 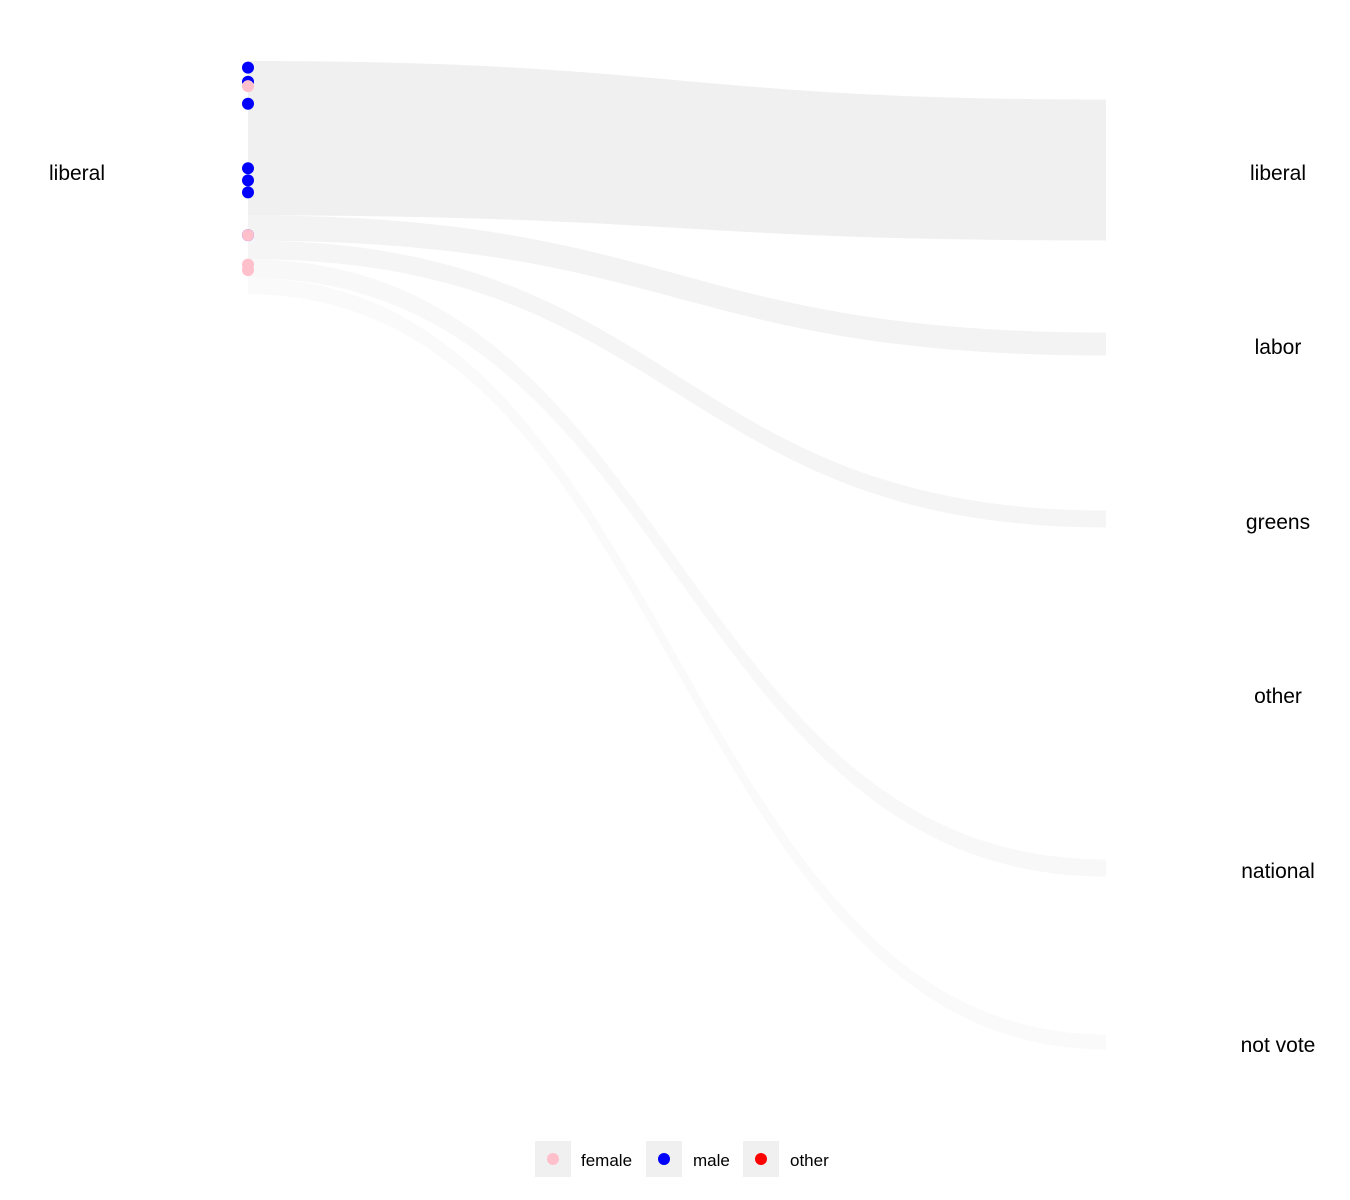 I want to click on target-node-label-greens: greens, so click(x=1278, y=522).